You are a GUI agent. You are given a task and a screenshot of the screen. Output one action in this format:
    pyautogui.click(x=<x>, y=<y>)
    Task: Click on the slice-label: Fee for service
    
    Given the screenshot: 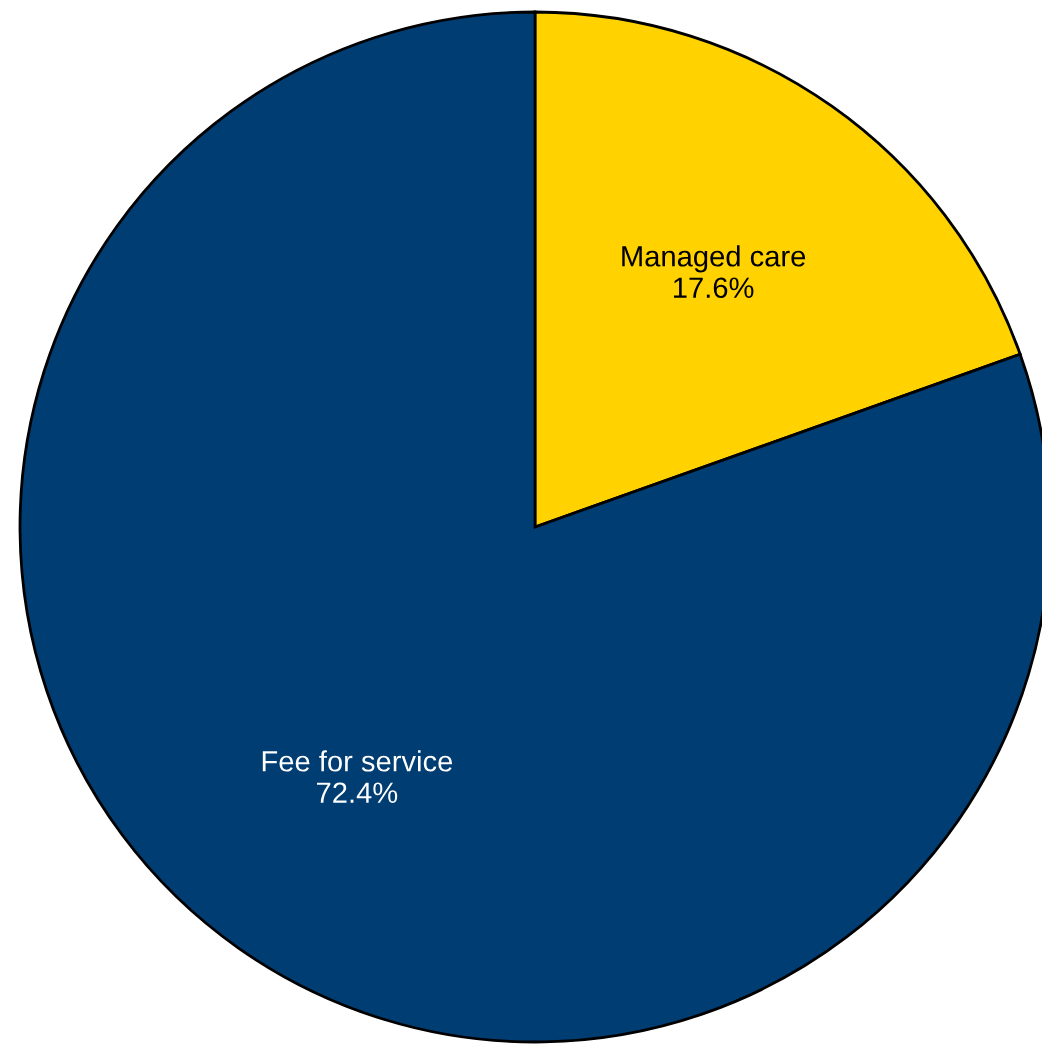 What is the action you would take?
    pyautogui.click(x=357, y=761)
    